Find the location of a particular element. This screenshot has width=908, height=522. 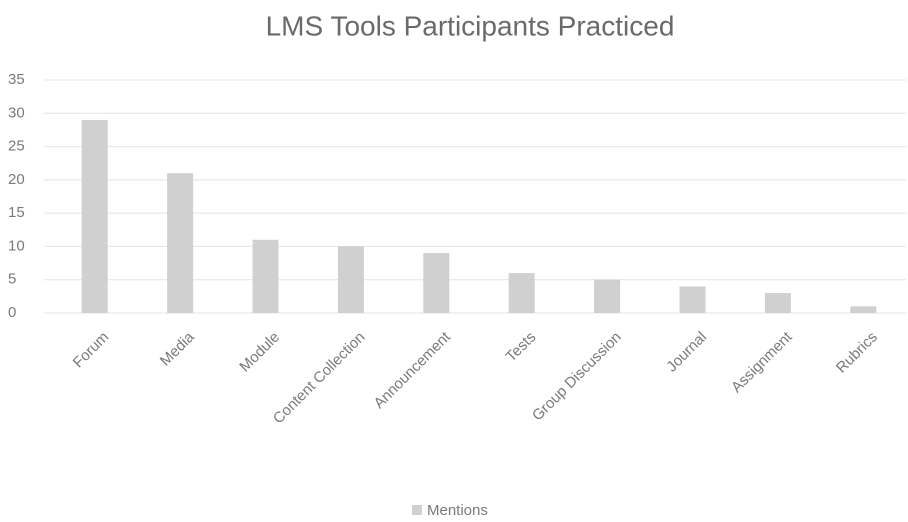

x-tick-label: Journal is located at coordinates (686, 352).